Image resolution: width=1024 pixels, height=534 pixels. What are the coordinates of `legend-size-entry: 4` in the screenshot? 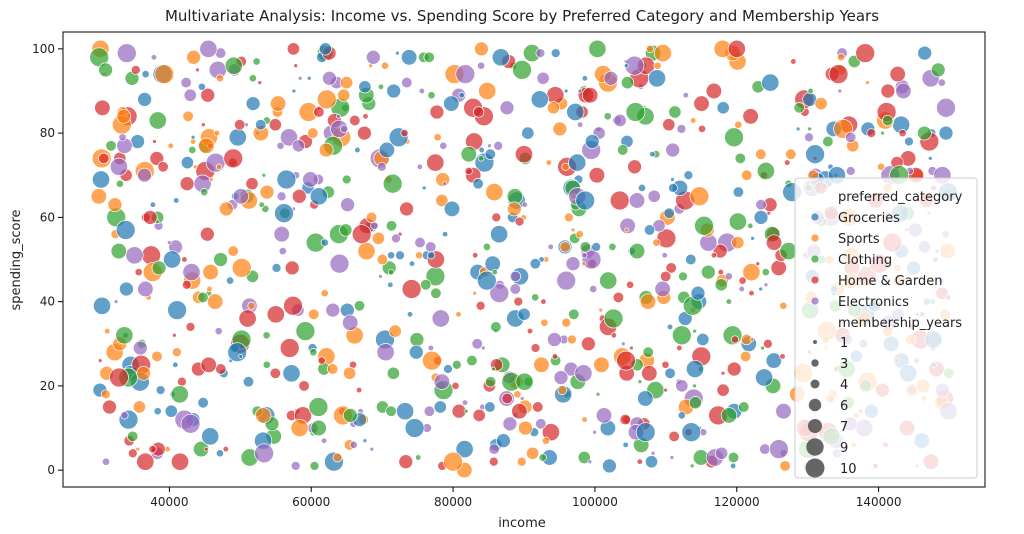 It's located at (844, 385).